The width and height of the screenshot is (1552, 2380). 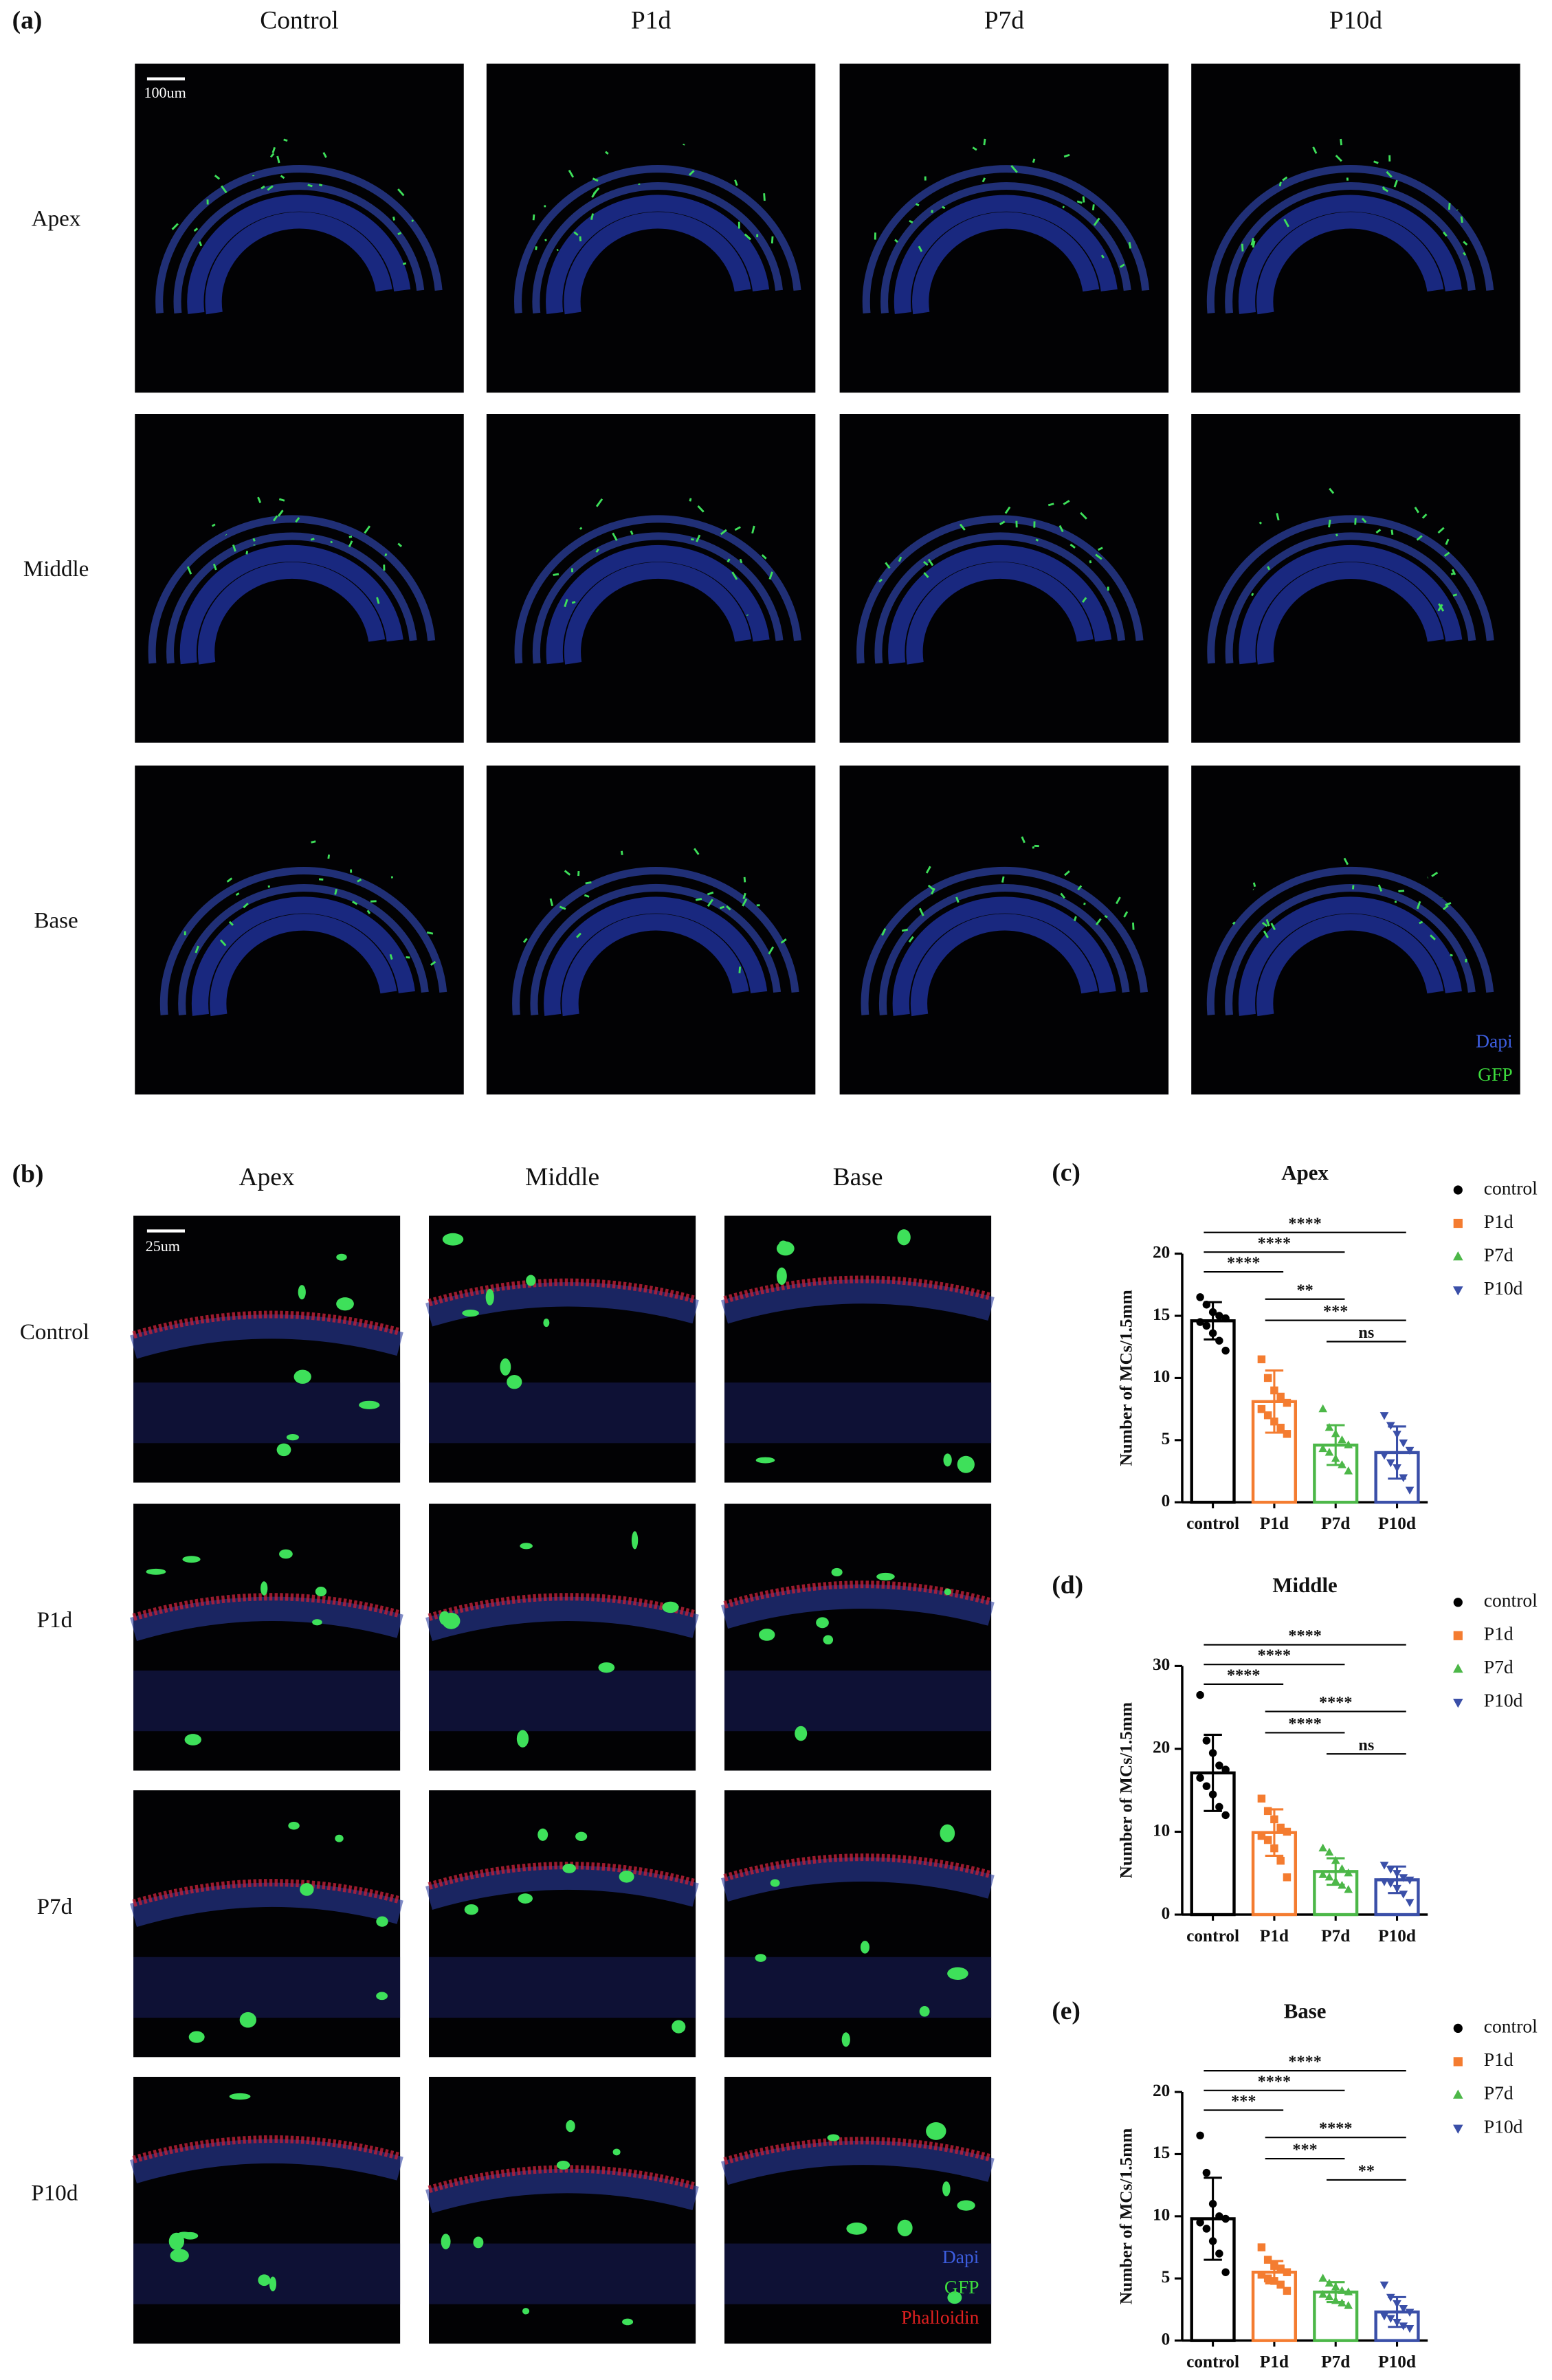 I want to click on panel-label: (a), so click(x=27, y=21).